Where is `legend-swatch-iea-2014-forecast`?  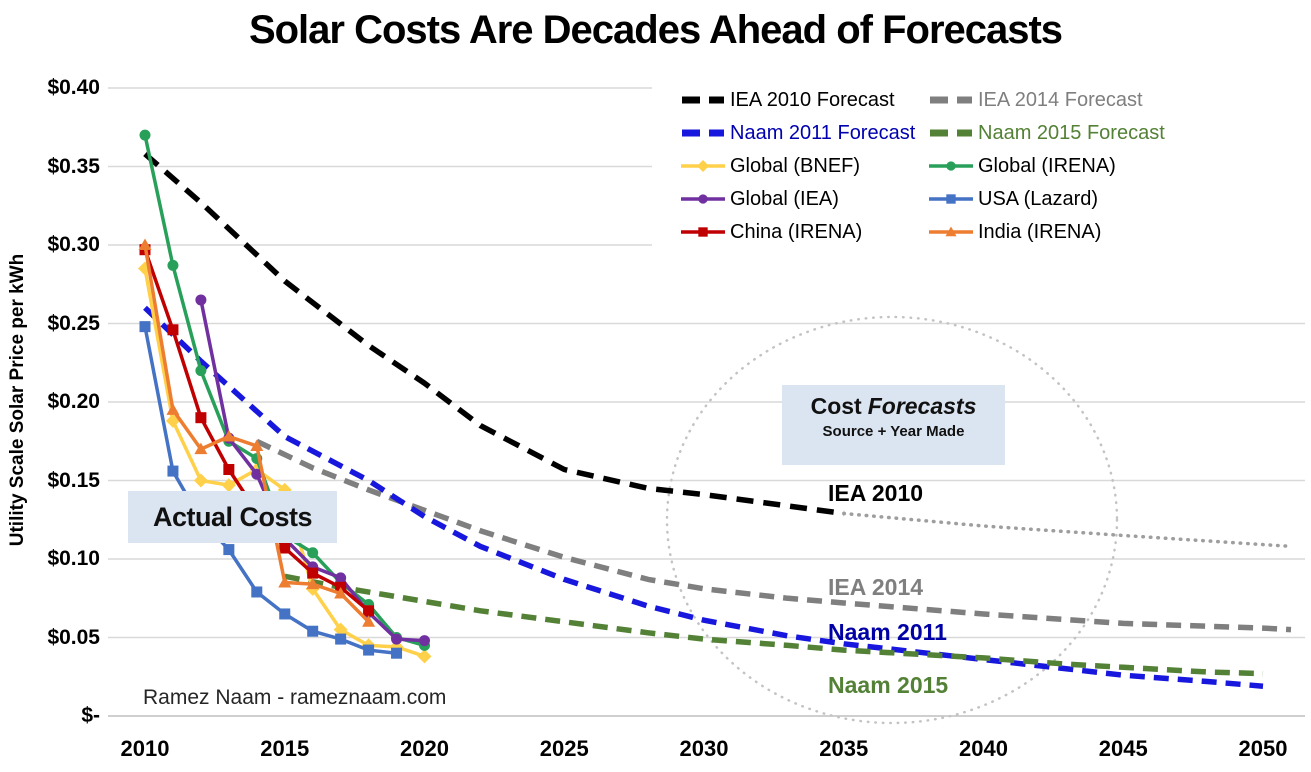
legend-swatch-iea-2014-forecast is located at coordinates (951, 100).